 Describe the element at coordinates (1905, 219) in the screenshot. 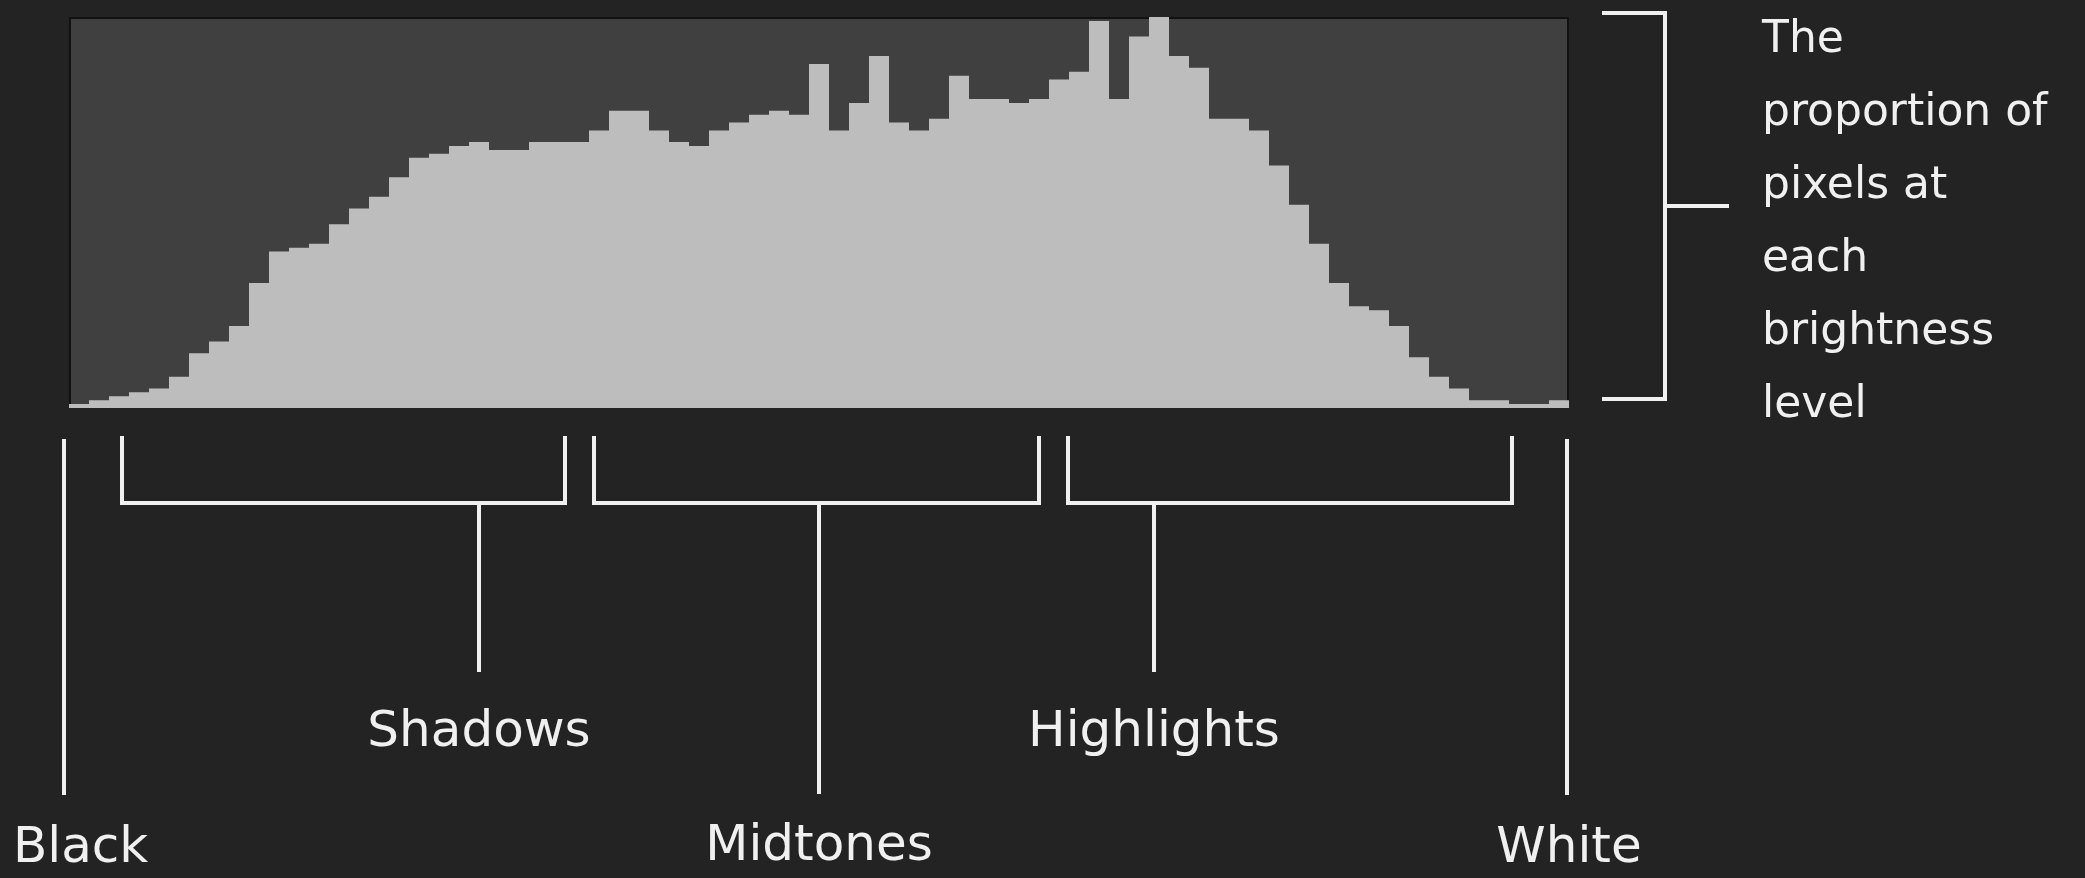

I see `text: The proportion of pixels at each brightness level` at that location.